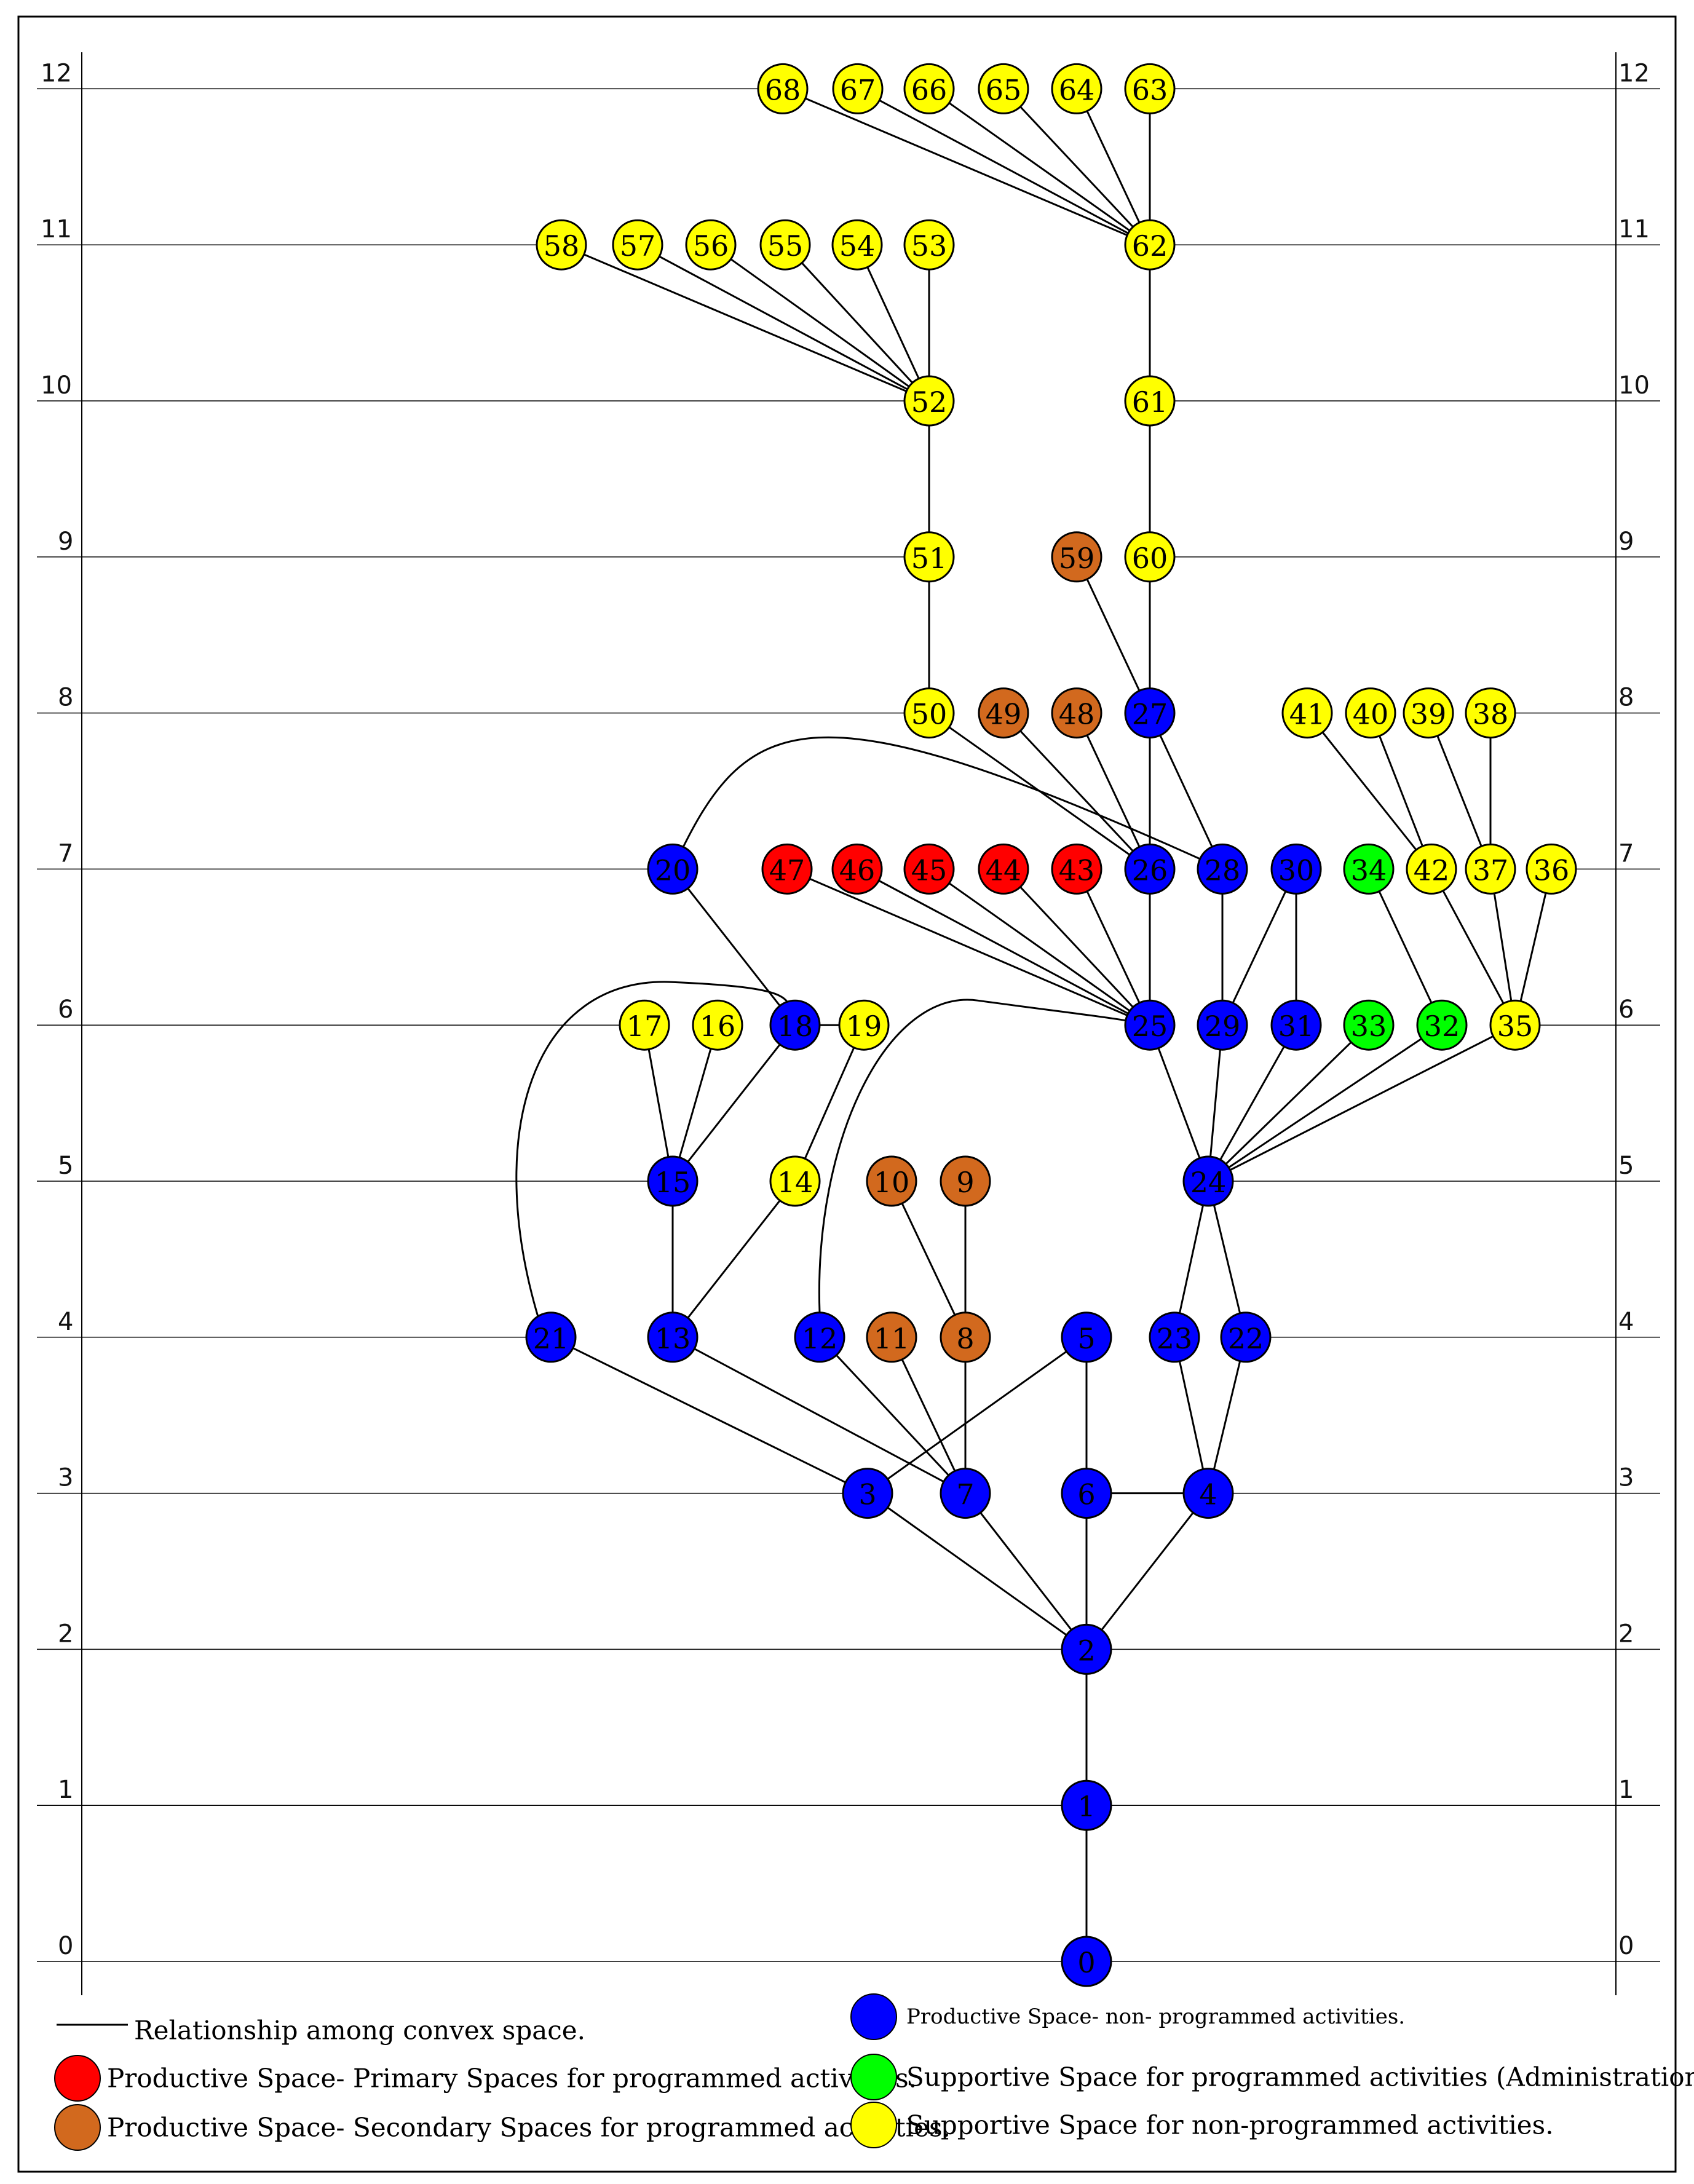 Image resolution: width=1694 pixels, height=2184 pixels. I want to click on node-45: 45, so click(929, 869).